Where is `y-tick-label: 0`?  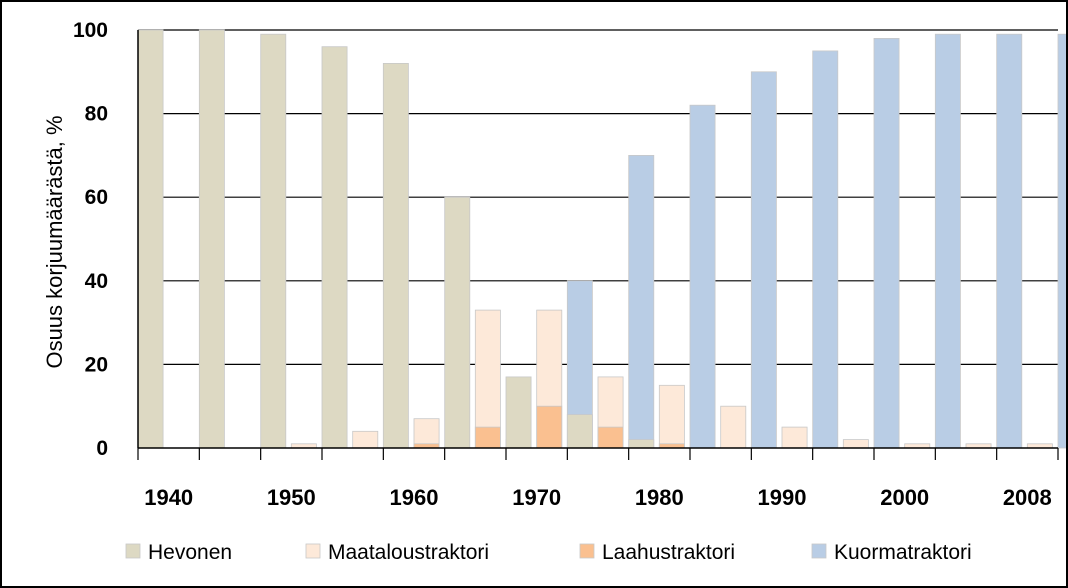
y-tick-label: 0 is located at coordinates (102, 448).